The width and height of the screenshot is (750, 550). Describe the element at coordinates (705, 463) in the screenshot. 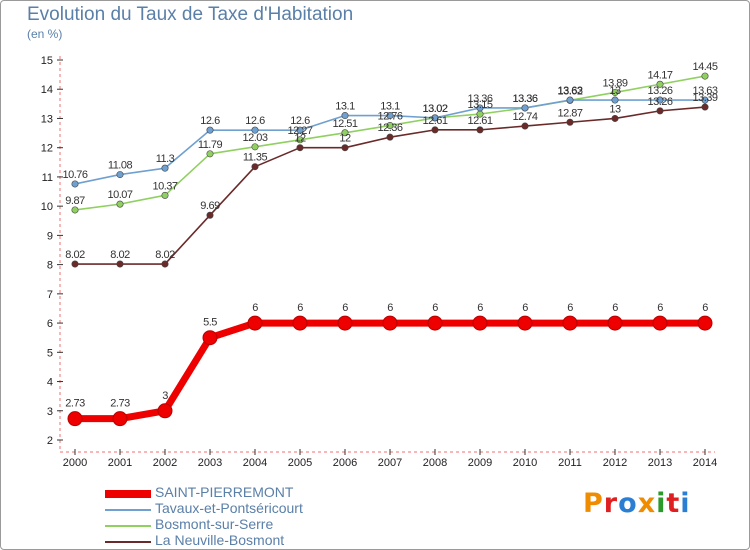

I see `x-tick-label: 2014` at that location.